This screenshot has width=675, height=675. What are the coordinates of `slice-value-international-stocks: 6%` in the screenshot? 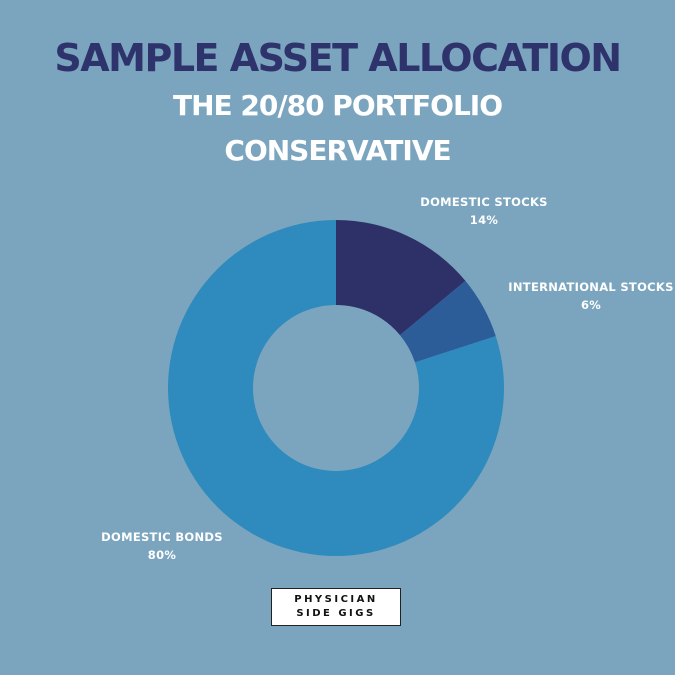 It's located at (591, 305).